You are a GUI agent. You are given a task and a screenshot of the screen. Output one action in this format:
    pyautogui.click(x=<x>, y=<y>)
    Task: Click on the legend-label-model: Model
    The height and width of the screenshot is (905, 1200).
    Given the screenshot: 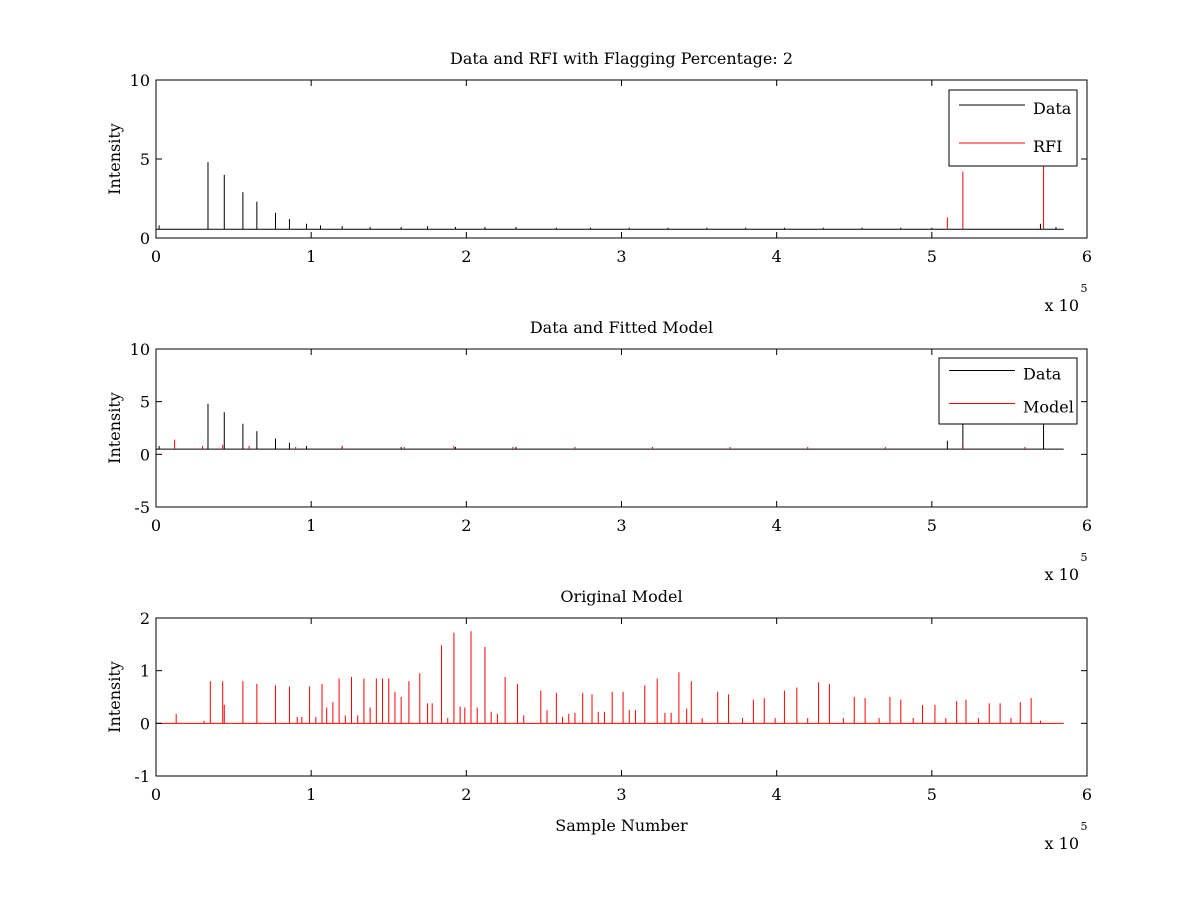 What is the action you would take?
    pyautogui.click(x=1048, y=407)
    